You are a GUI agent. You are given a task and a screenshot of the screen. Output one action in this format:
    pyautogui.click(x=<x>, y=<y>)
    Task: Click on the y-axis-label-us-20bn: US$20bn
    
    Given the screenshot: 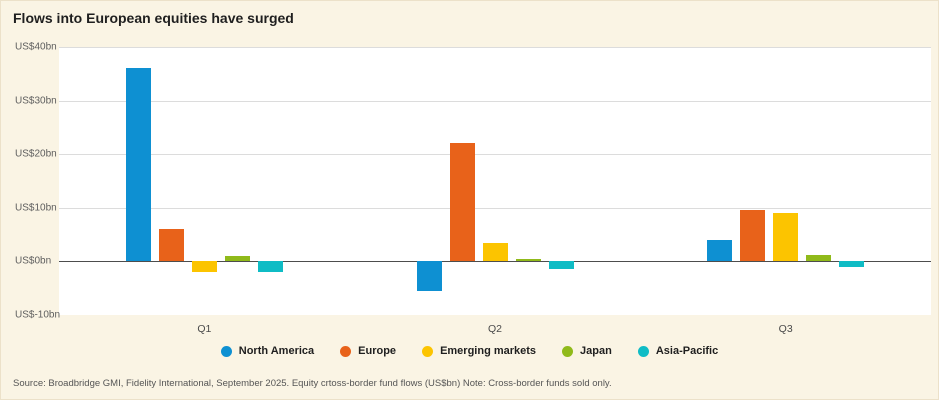 What is the action you would take?
    pyautogui.click(x=36, y=154)
    